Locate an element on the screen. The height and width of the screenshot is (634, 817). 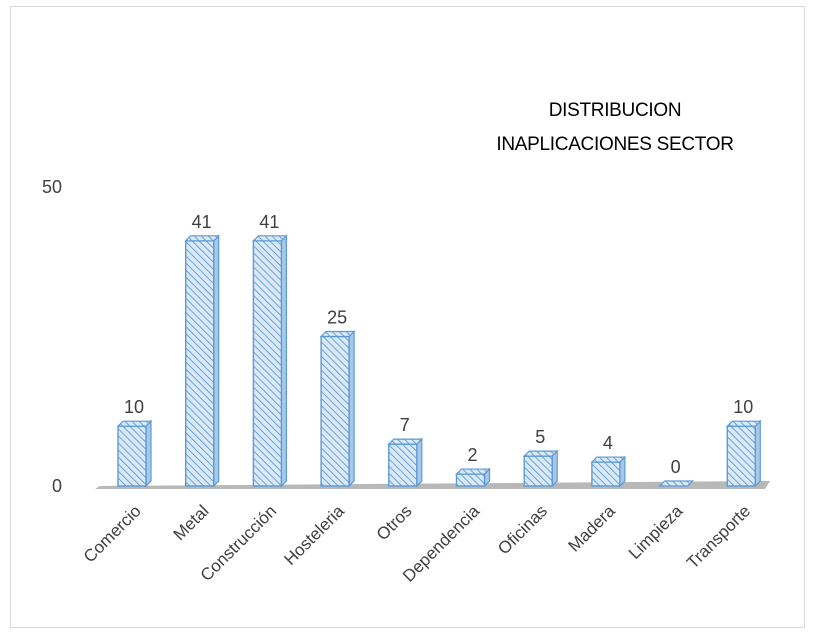
x-tick-label: Metal is located at coordinates (191, 522).